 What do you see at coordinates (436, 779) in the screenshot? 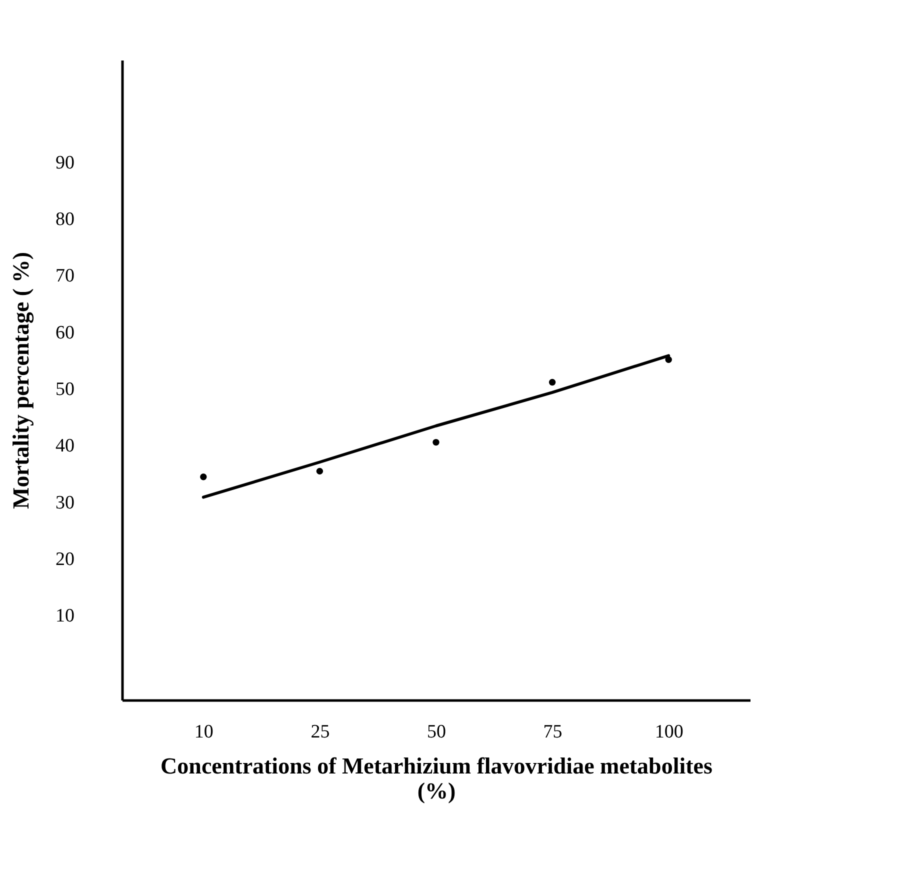
I see `x-axis-title: Concentrations of Metarhizium flavovridiae metabolites (%)` at bounding box center [436, 779].